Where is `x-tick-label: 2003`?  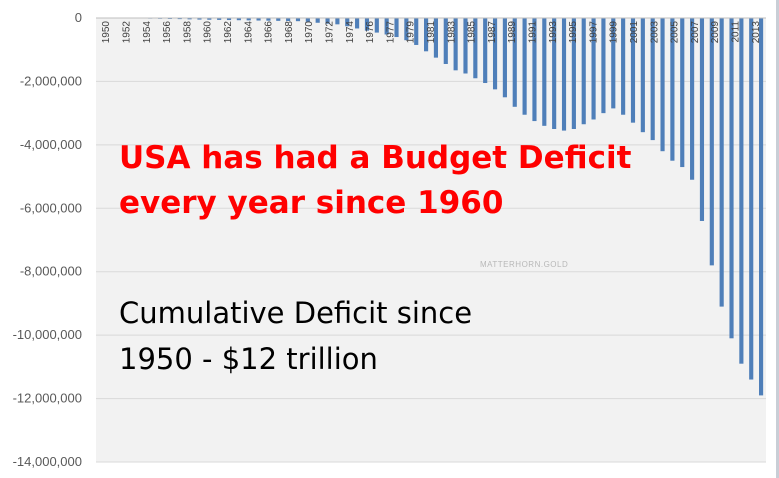 x-tick-label: 2003 is located at coordinates (654, 32).